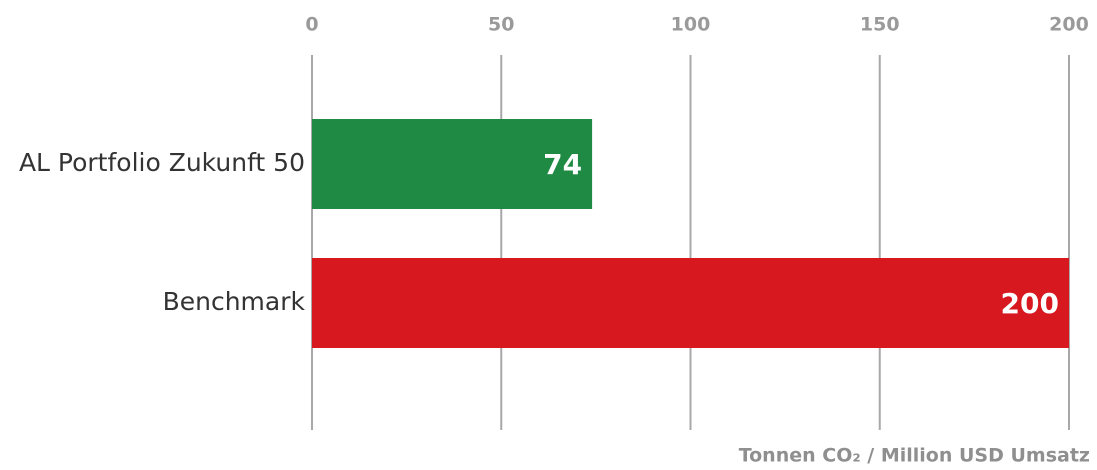  Describe the element at coordinates (562, 164) in the screenshot. I see `value-label: 74` at that location.